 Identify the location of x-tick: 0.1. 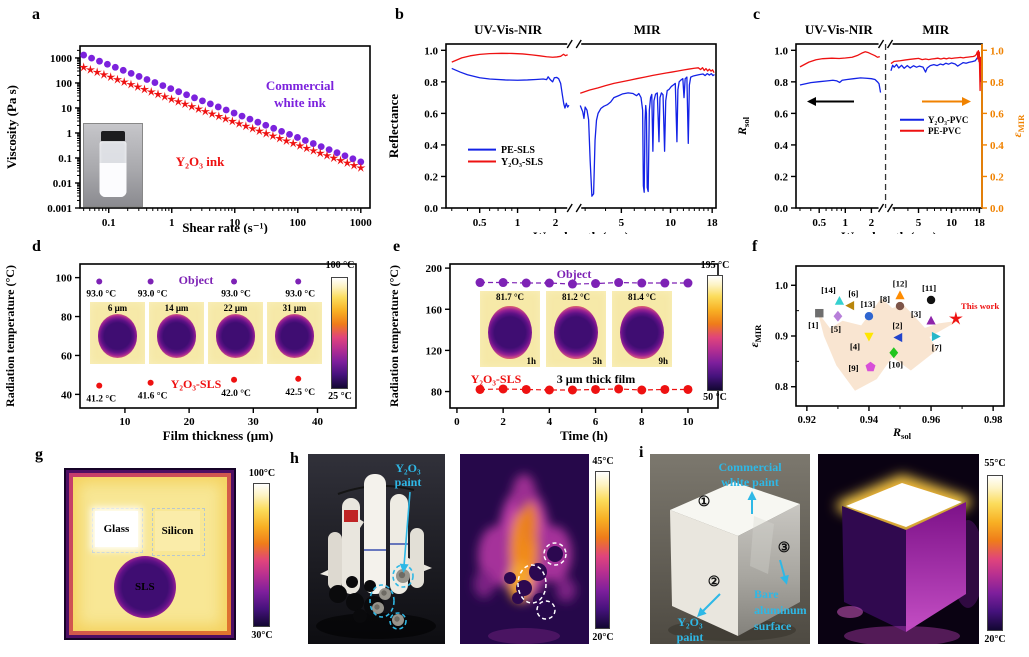
(109, 223).